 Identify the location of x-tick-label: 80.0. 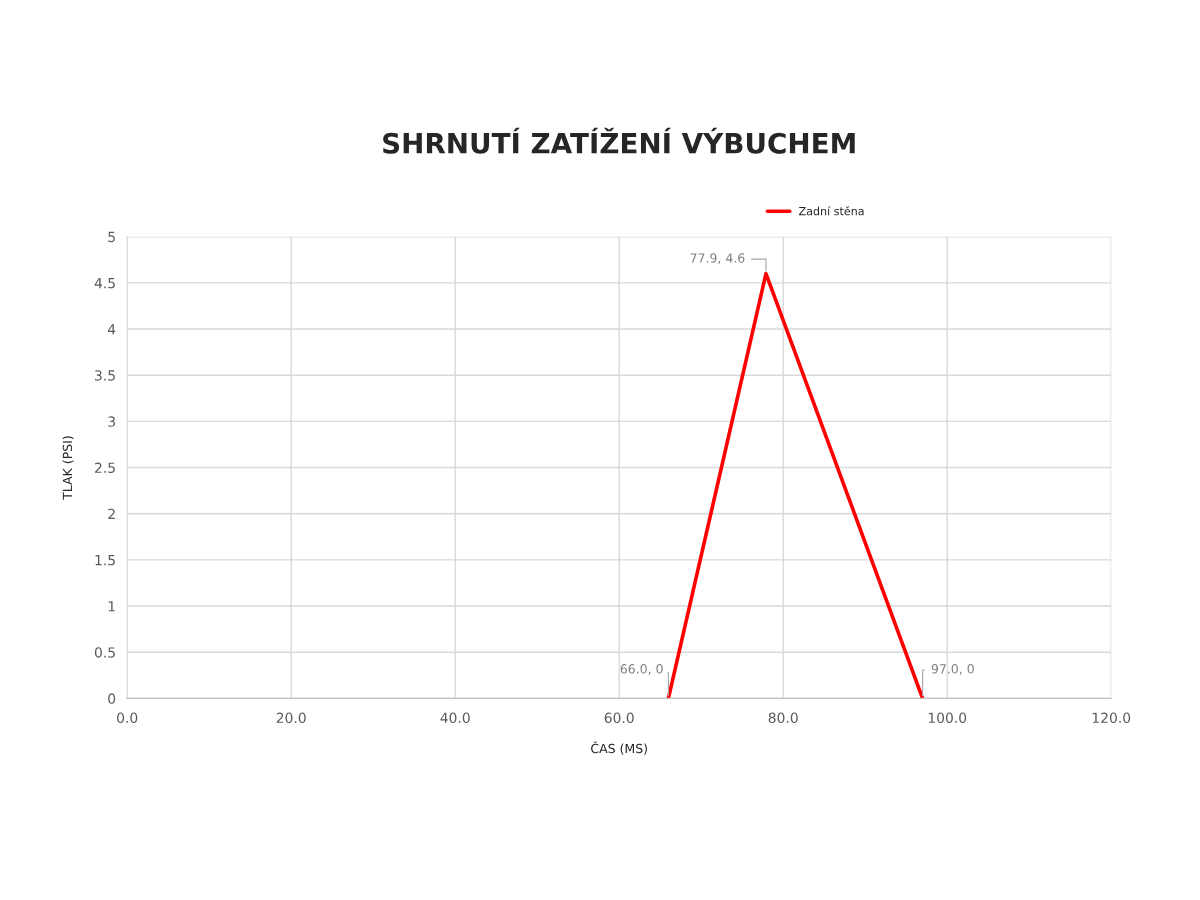
(783, 718).